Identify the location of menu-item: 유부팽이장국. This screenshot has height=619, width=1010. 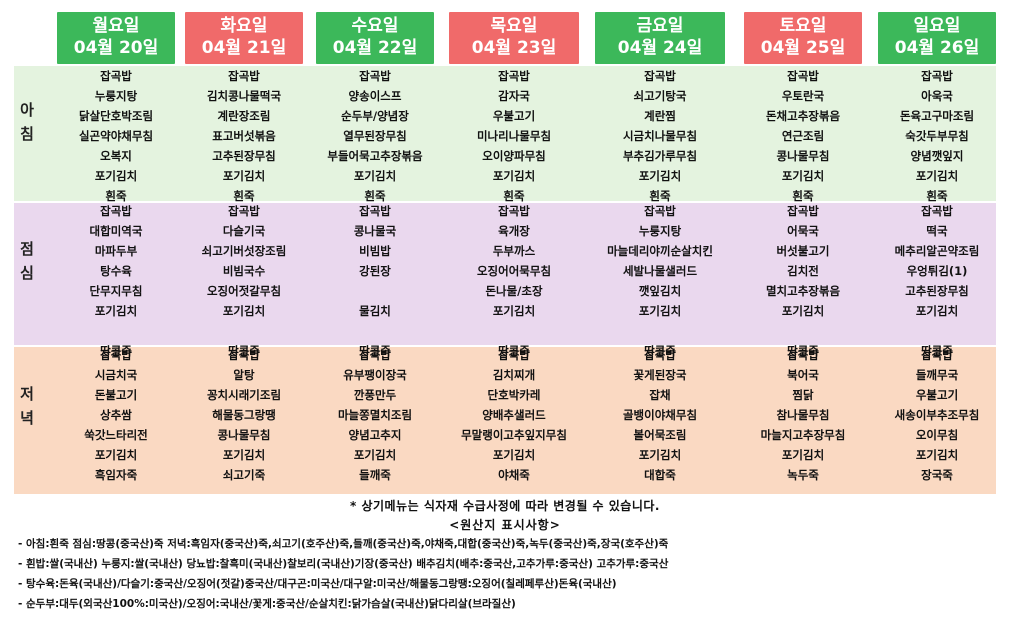
(375, 375).